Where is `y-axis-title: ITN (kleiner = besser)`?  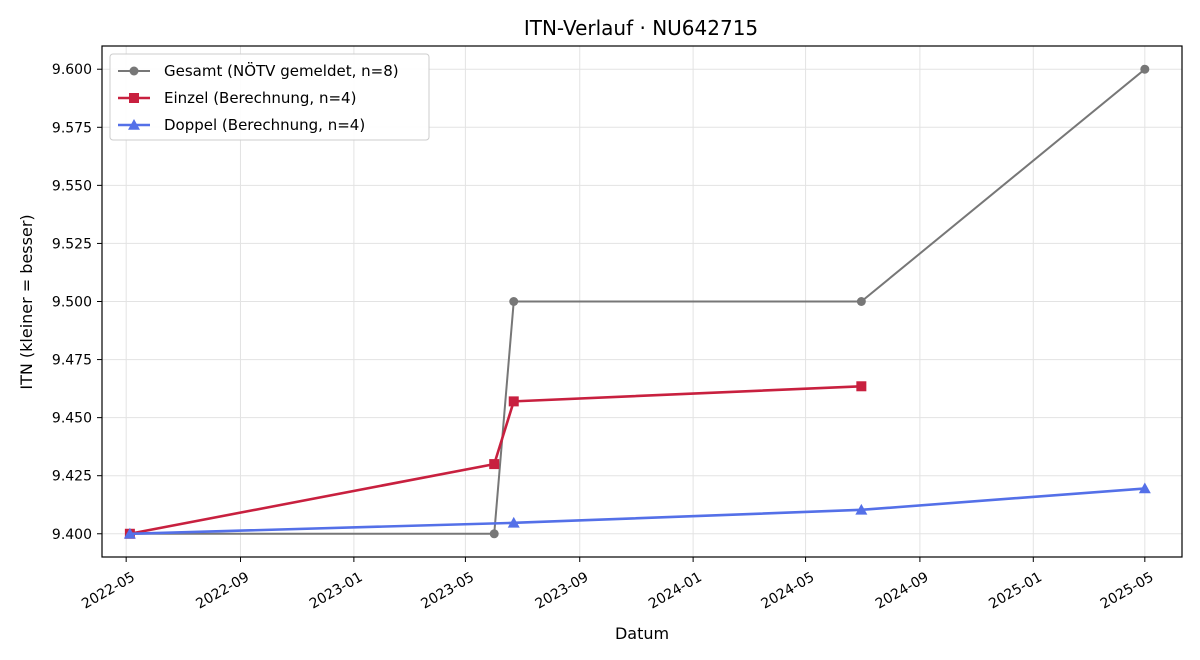
y-axis-title: ITN (kleiner = besser) is located at coordinates (26, 301).